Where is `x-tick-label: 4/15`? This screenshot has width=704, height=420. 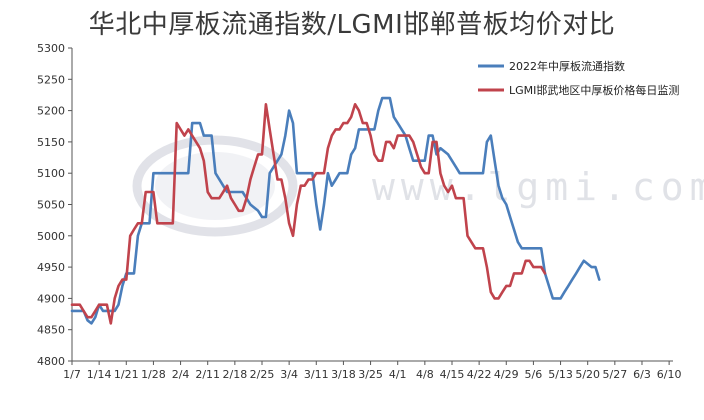
x-tick-label: 4/15 is located at coordinates (452, 374).